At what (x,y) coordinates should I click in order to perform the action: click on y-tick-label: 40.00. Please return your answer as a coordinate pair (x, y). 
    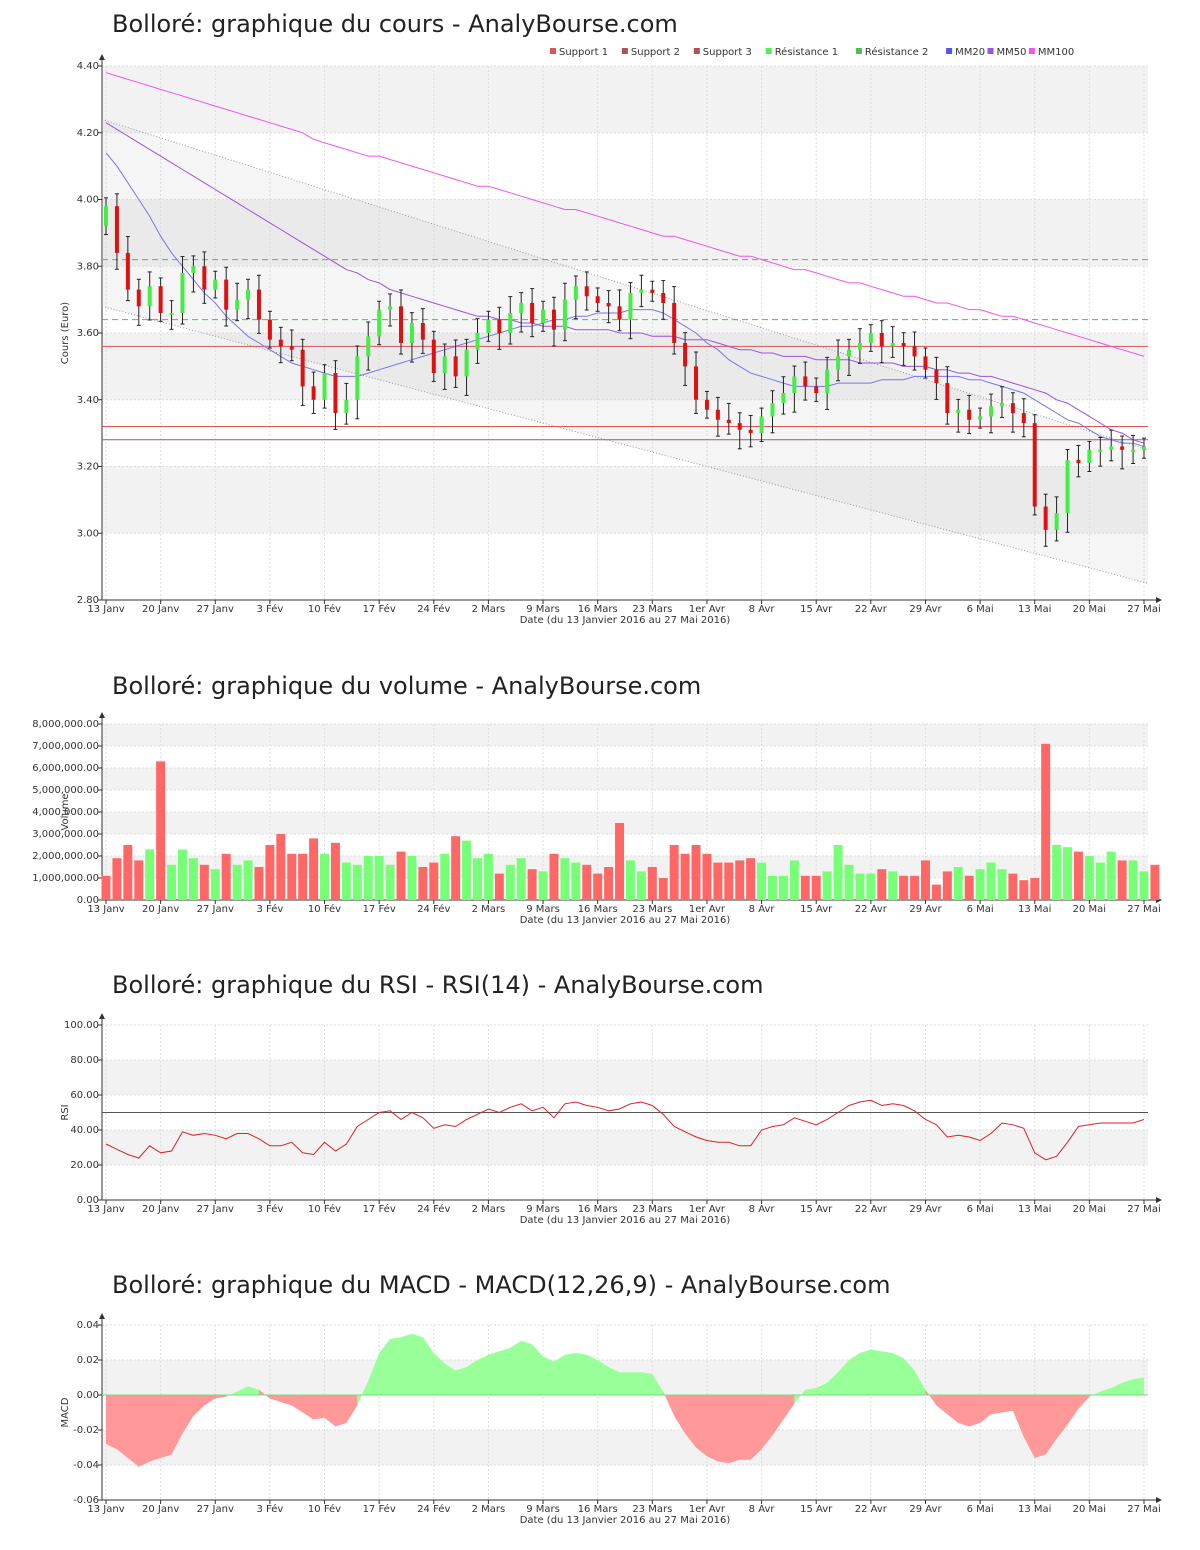
    Looking at the image, I should click on (84, 1130).